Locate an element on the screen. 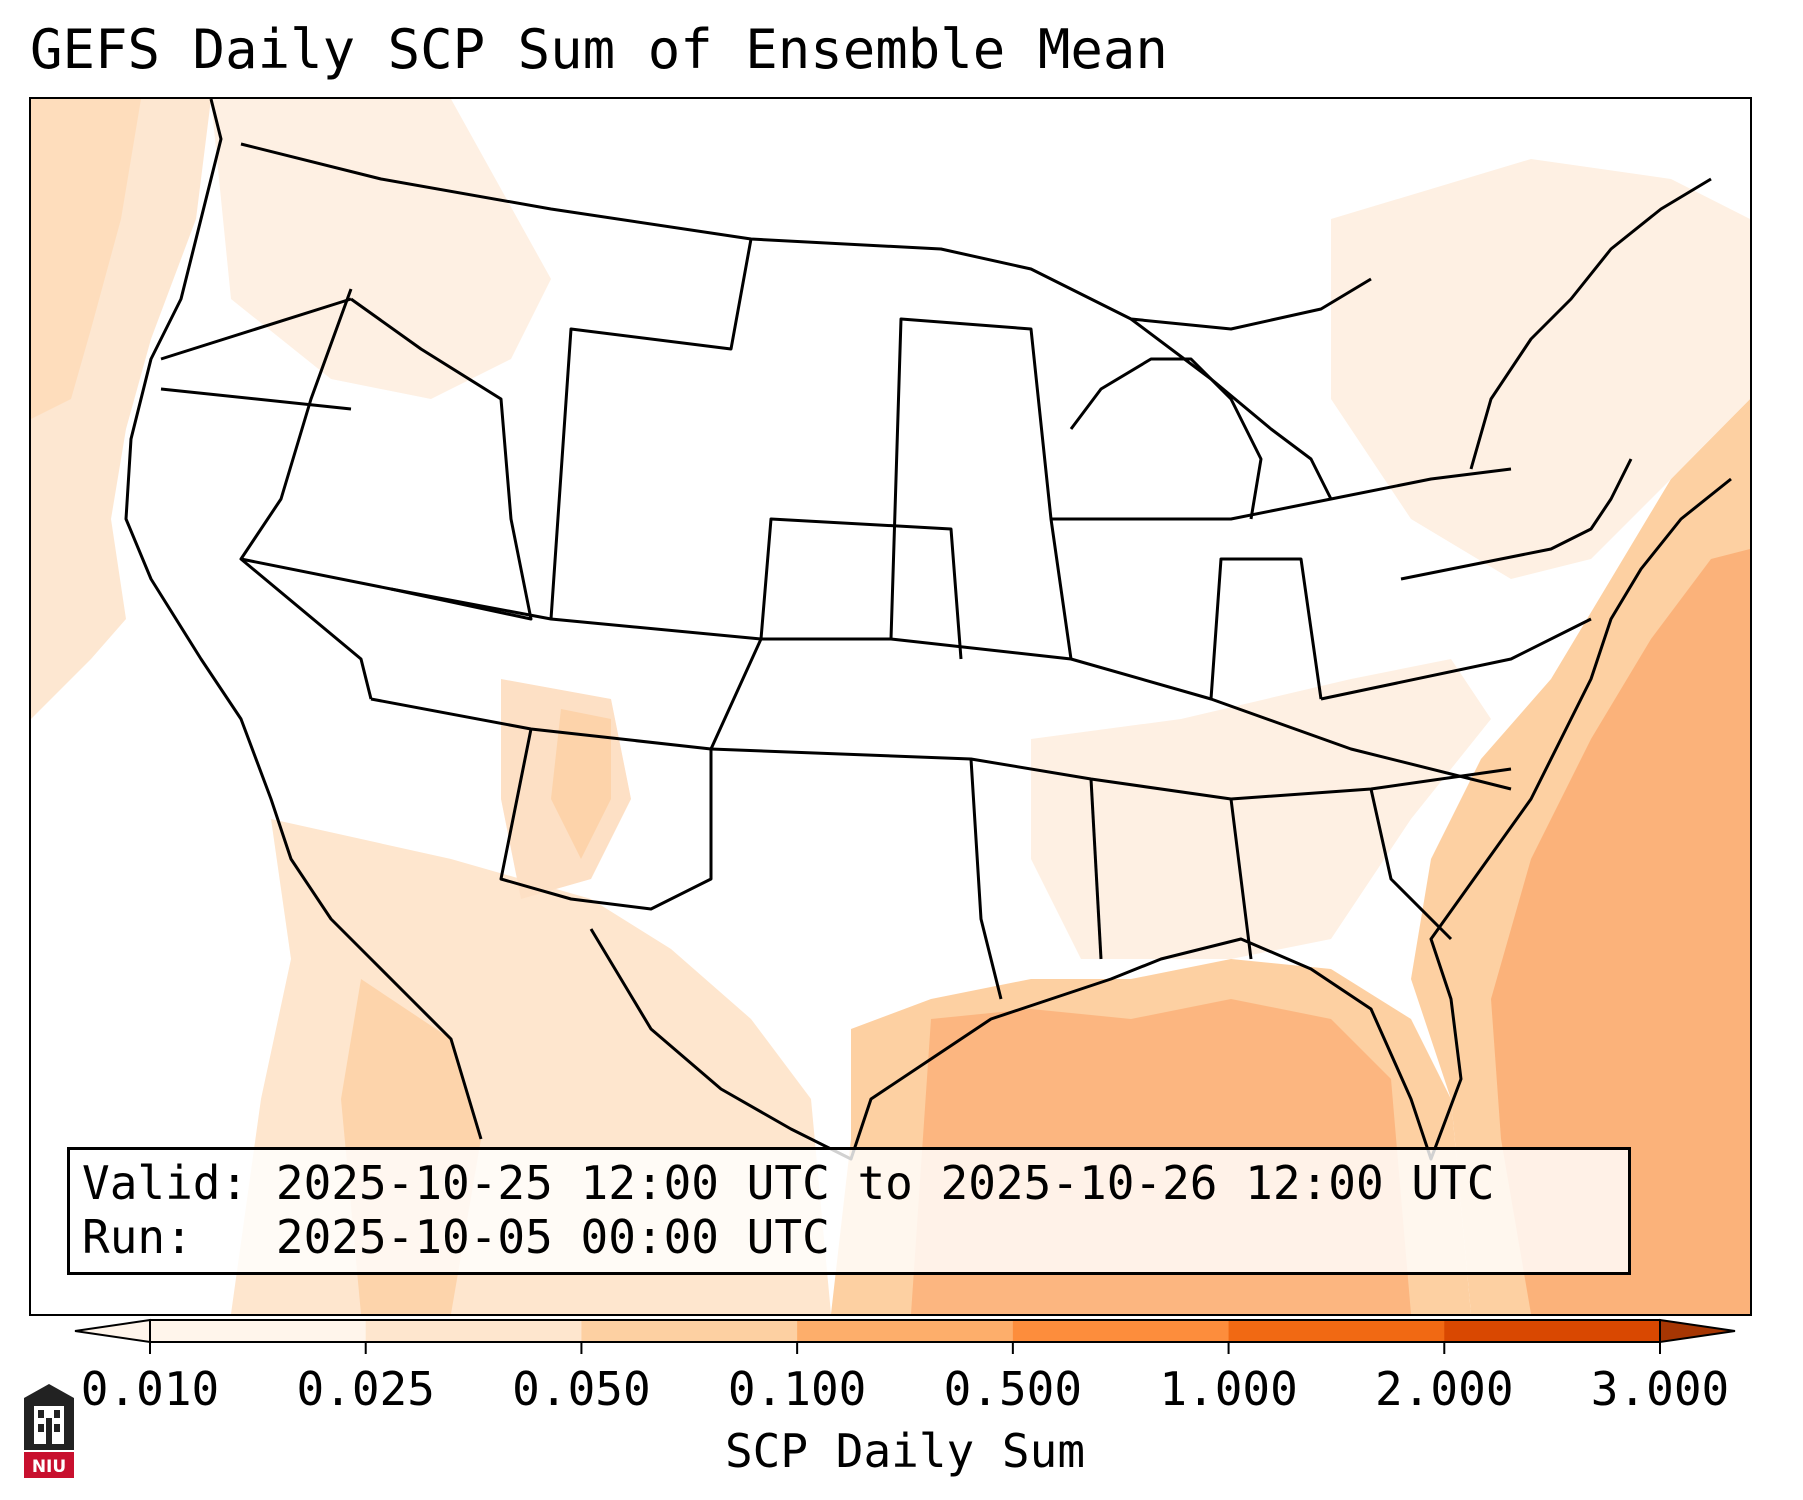 This screenshot has width=1803, height=1500. colorbar-outline is located at coordinates (905, 1331).